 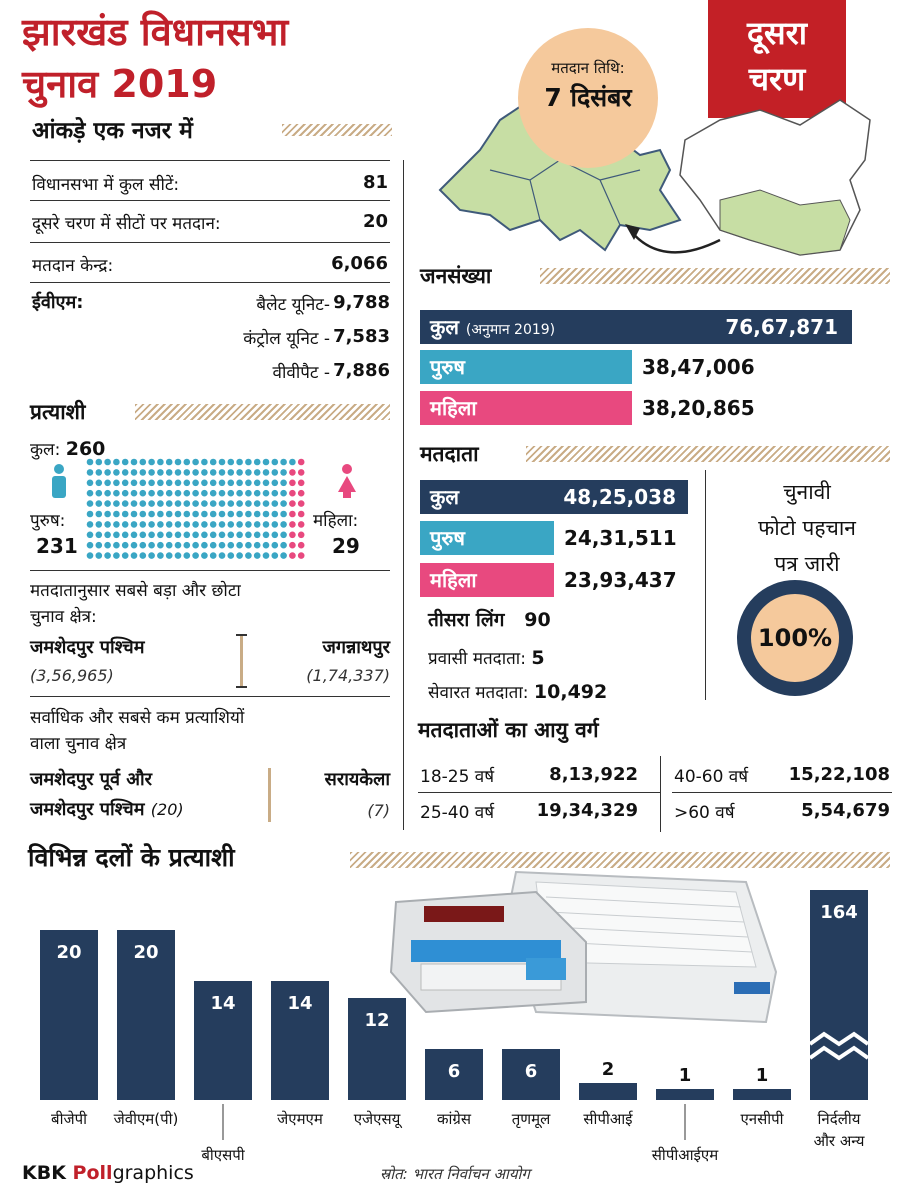 I want to click on epic-label: चुनावी फोटो पहचान पत्र जारी, so click(x=807, y=528).